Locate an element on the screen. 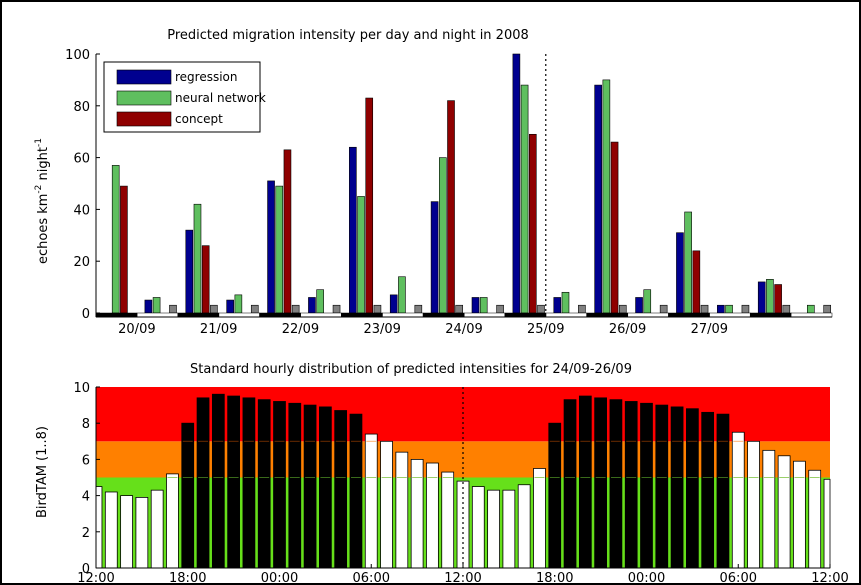 The image size is (861, 585). top-y-tick-label-2: 40 is located at coordinates (81, 210).